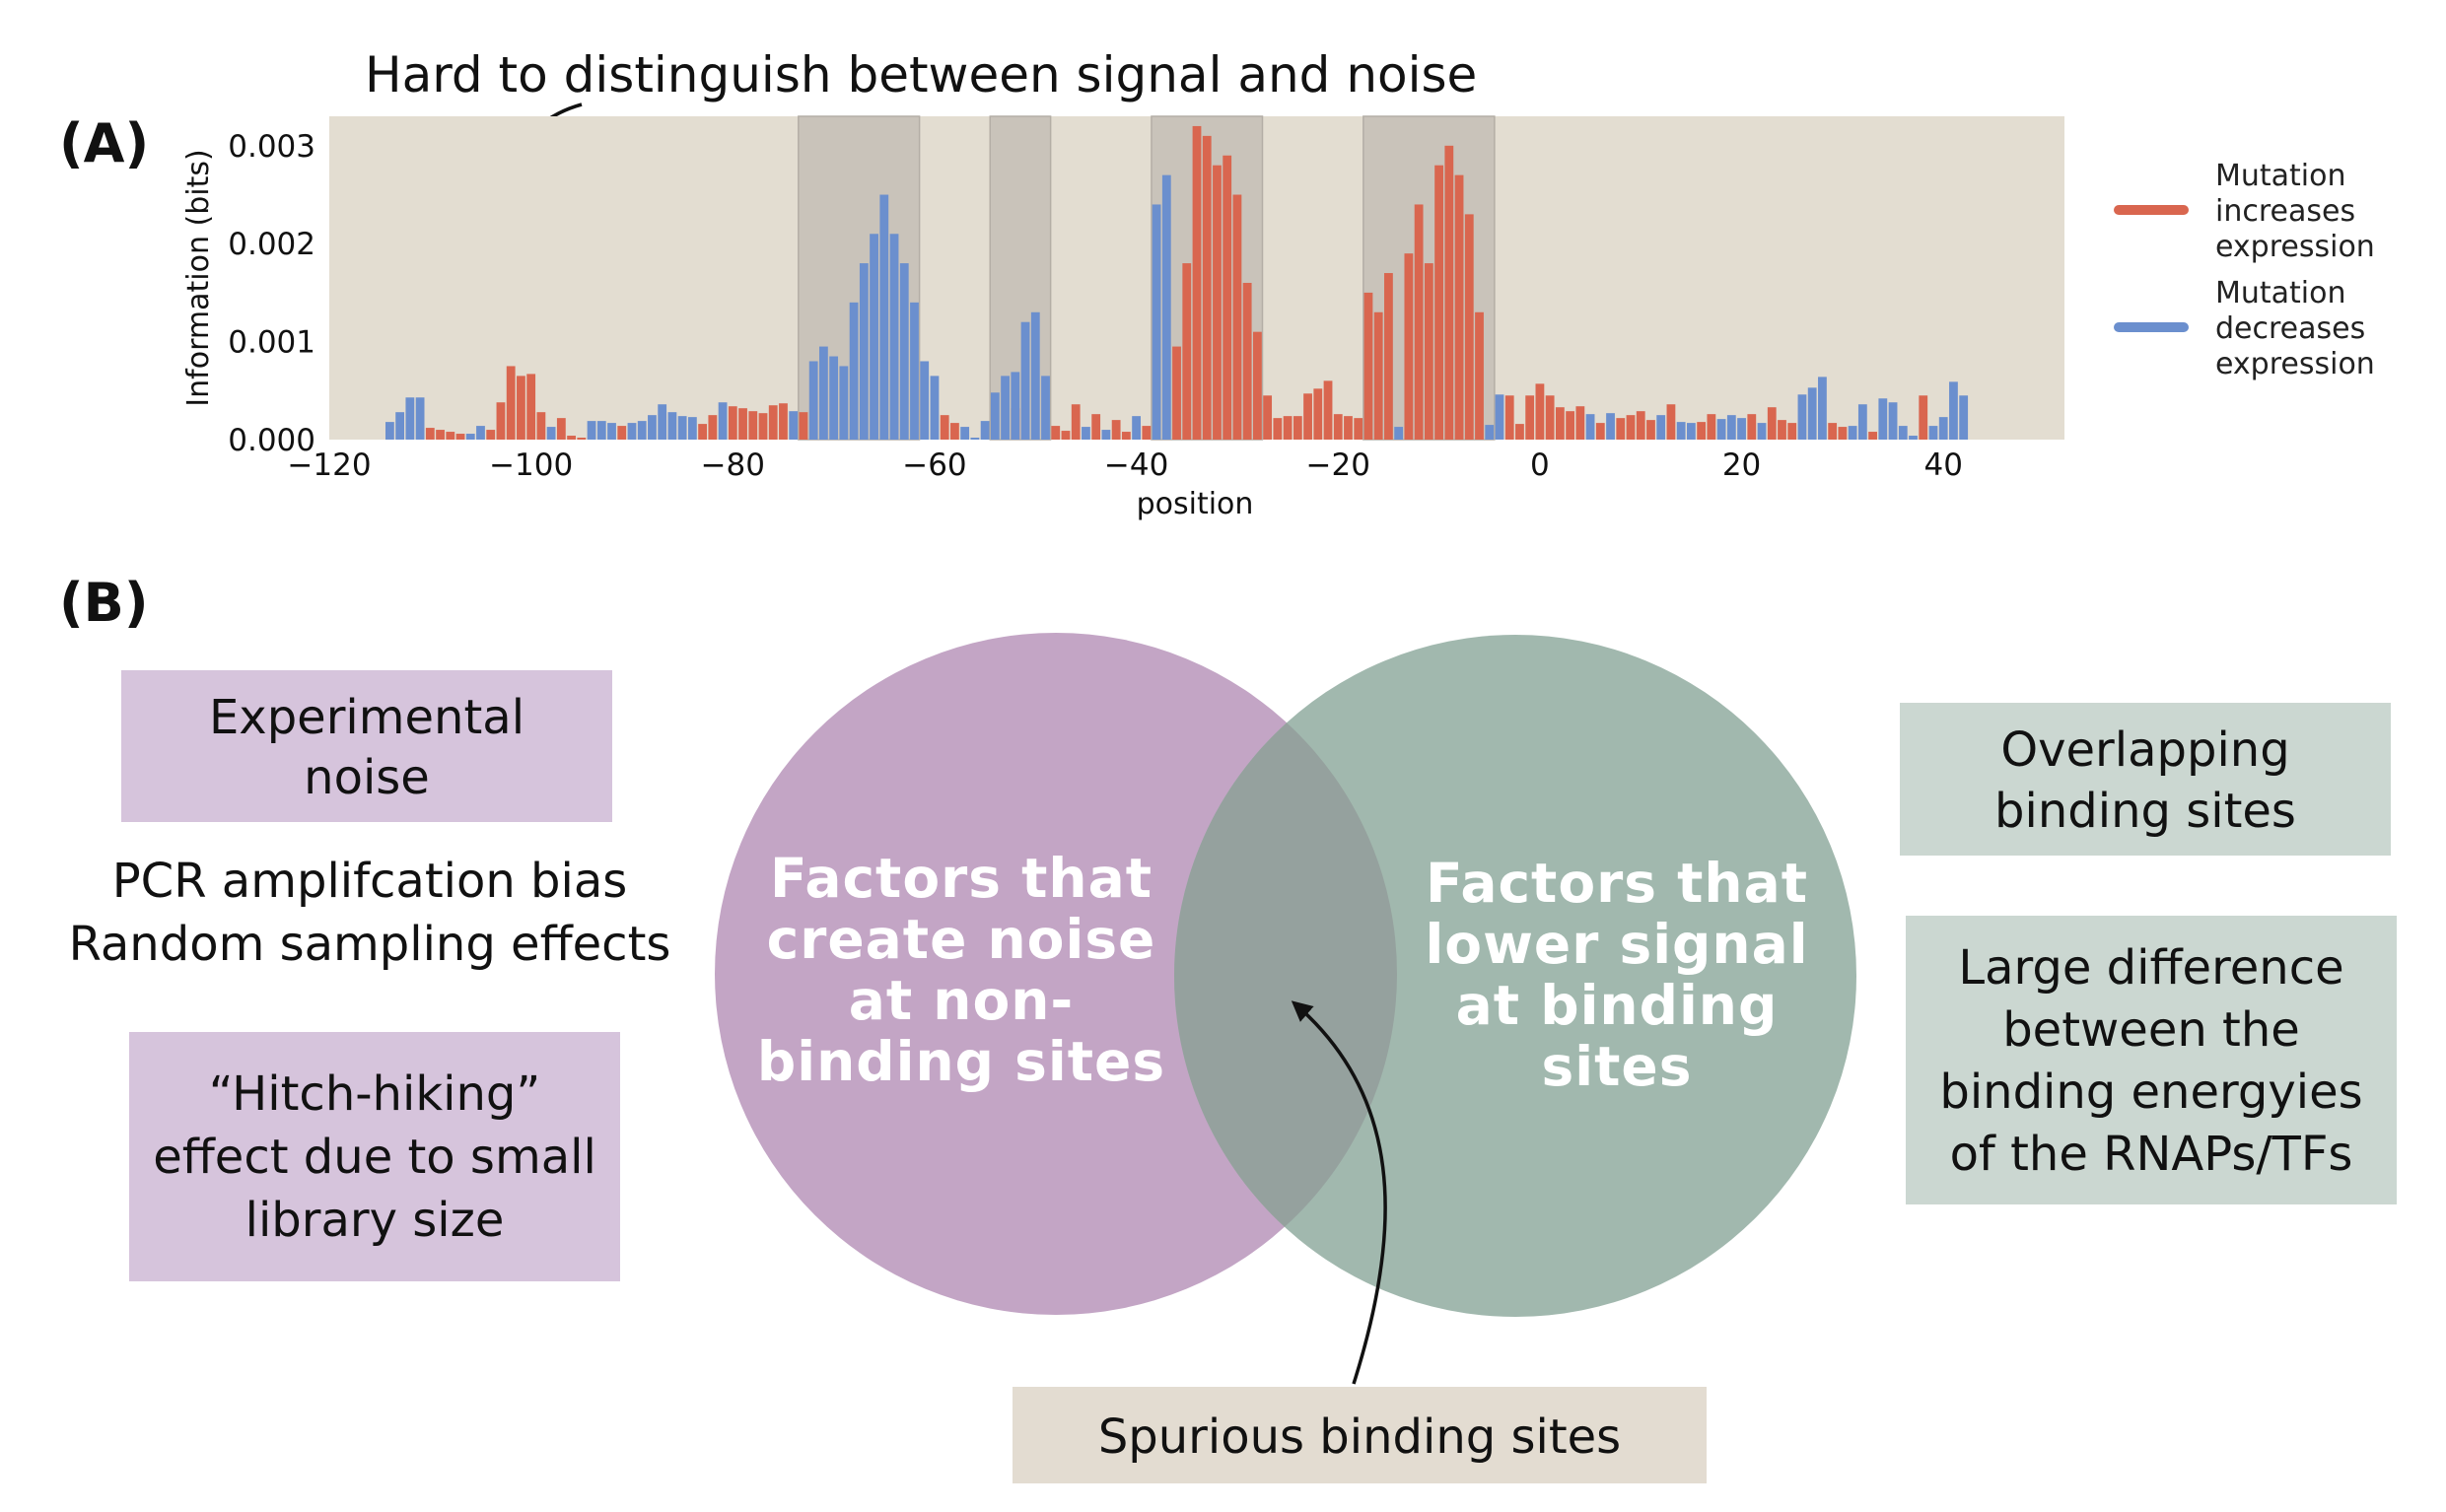 The height and width of the screenshot is (1512, 2446). Describe the element at coordinates (2290, 328) in the screenshot. I see `legend-label-line: decreases` at that location.